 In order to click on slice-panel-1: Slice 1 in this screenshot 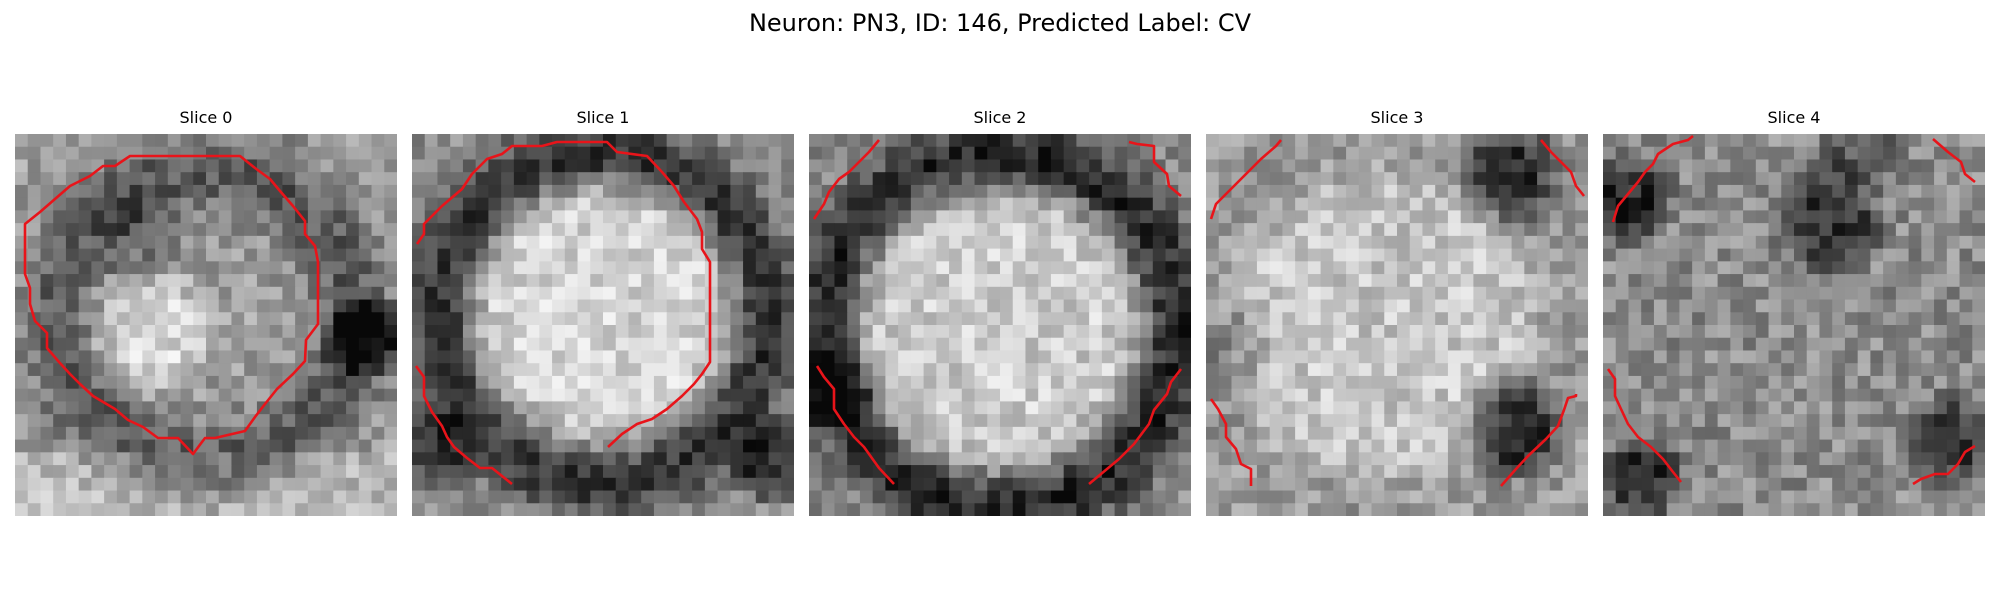, I will do `click(603, 312)`.